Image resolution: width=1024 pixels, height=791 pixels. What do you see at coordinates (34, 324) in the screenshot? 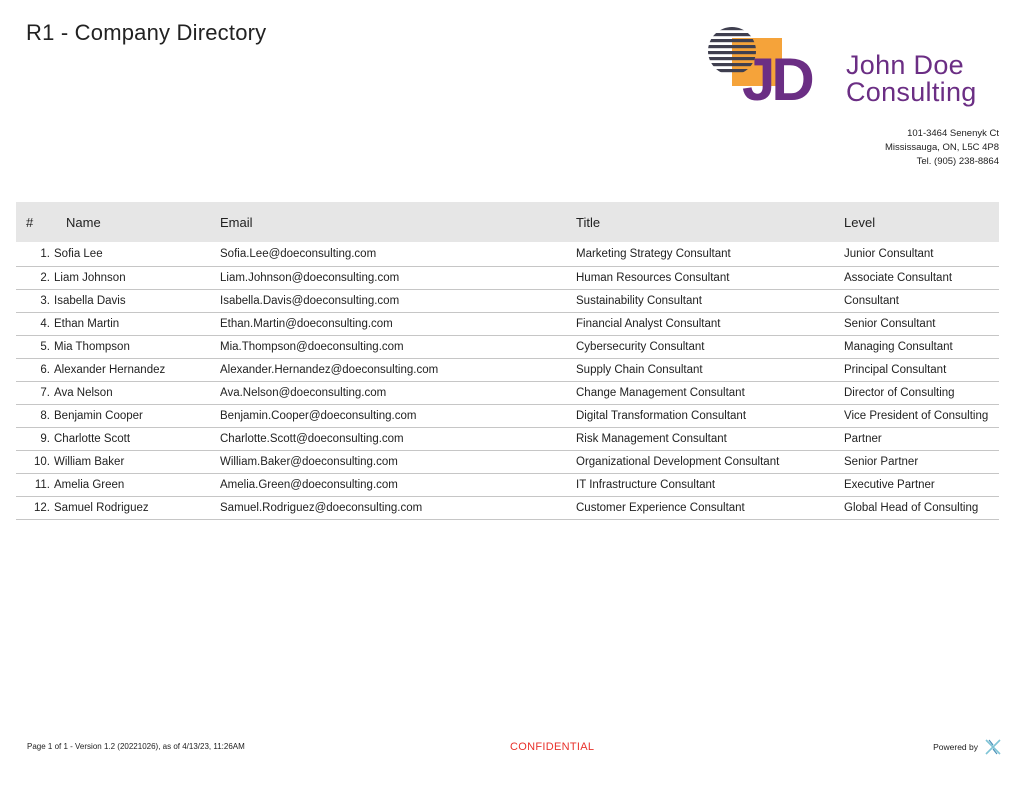
I see `cell-num: 4.` at bounding box center [34, 324].